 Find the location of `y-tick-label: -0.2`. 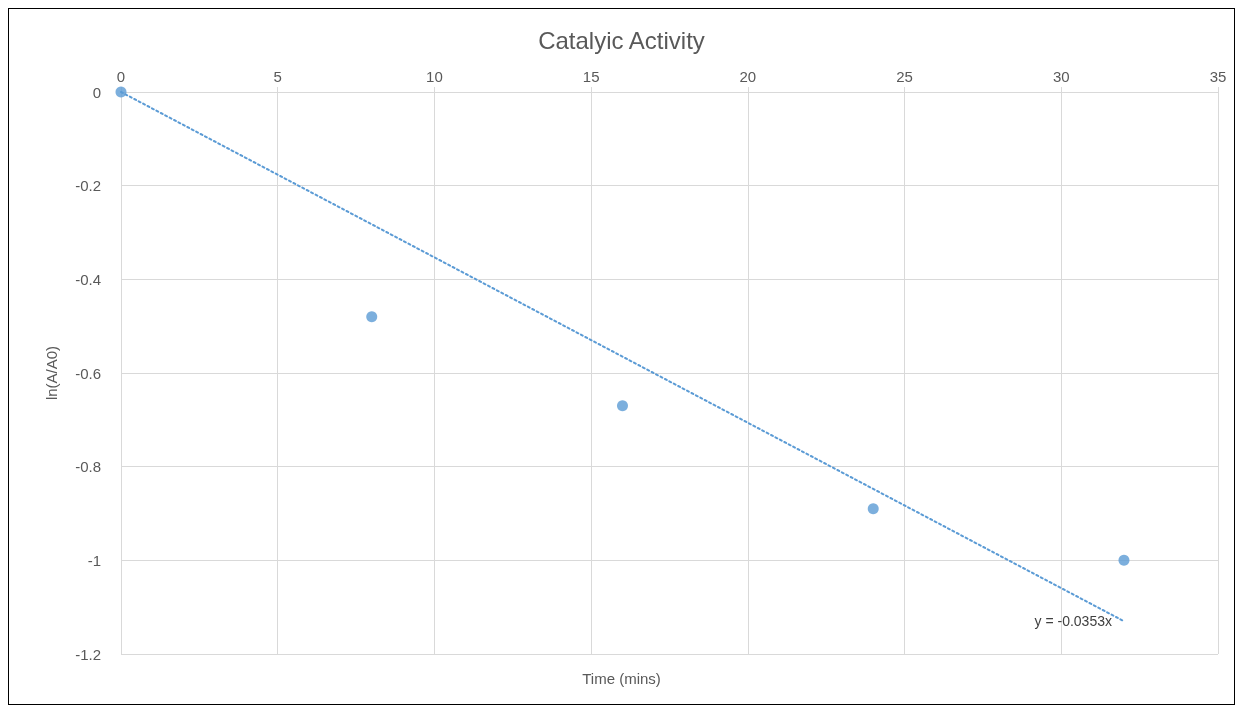

y-tick-label: -0.2 is located at coordinates (88, 186).